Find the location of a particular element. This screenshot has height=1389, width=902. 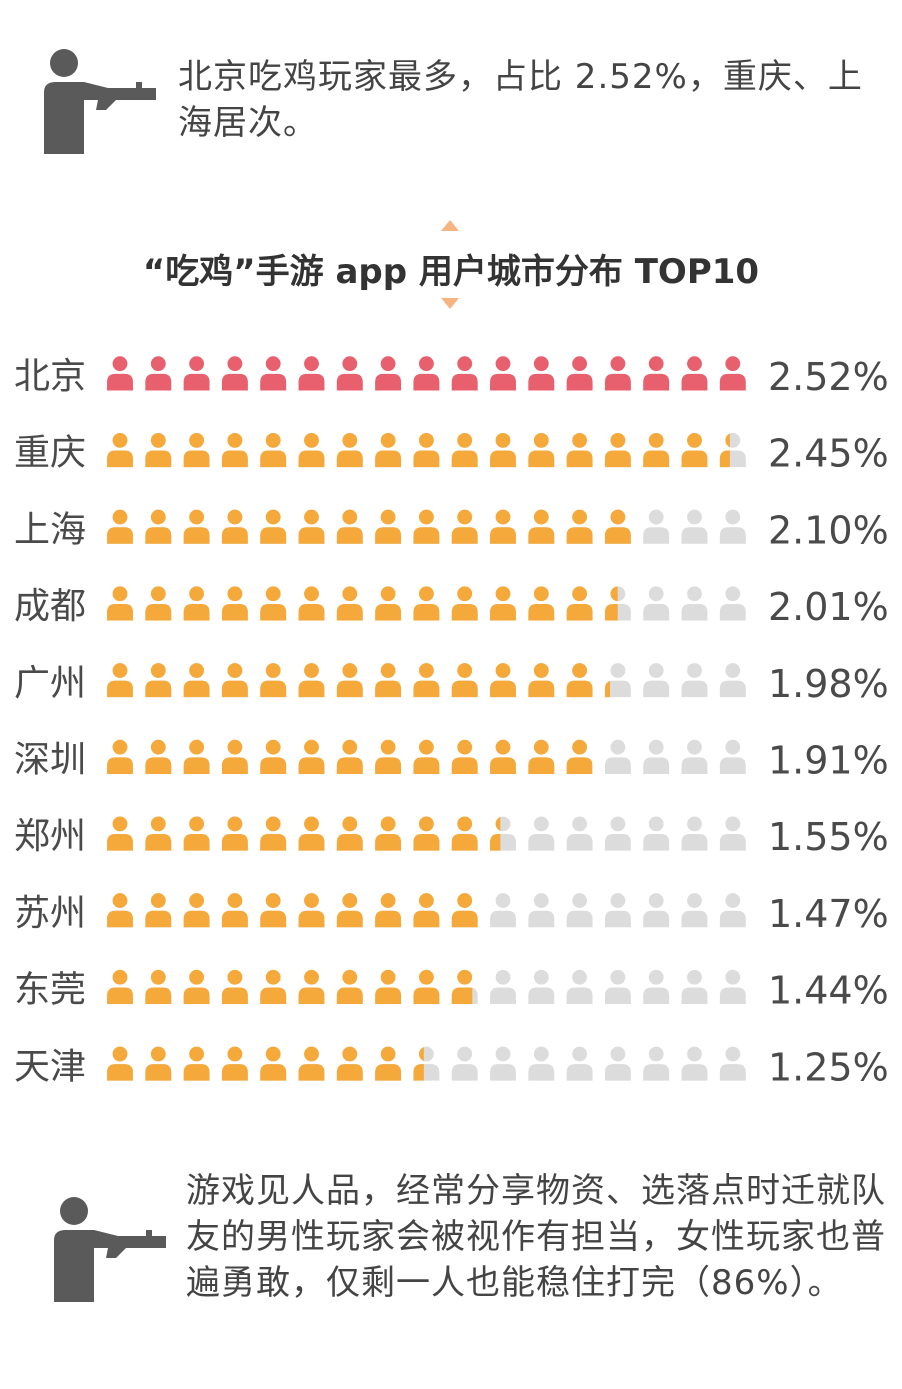

top-annotation: 北京吃鸡玩家最多，占比 2.52%，重庆、上海居次。 is located at coordinates (520, 100).